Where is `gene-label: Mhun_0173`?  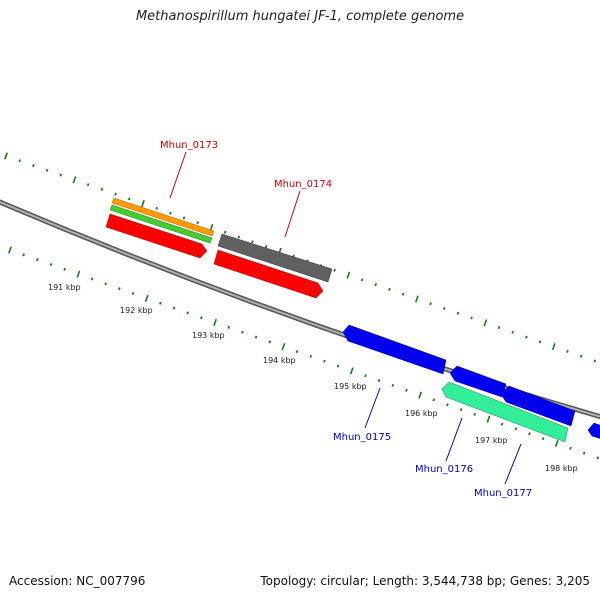
gene-label: Mhun_0173 is located at coordinates (189, 145).